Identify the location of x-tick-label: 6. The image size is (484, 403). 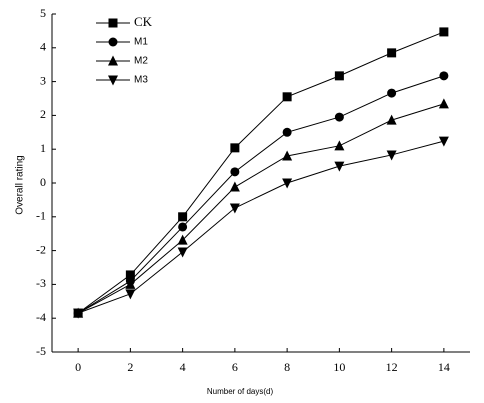
(235, 367).